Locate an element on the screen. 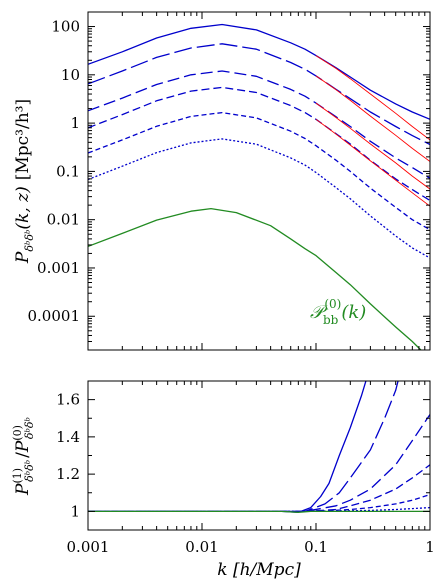 Image resolution: width=436 pixels, height=585 pixels. bottom-x-tick-labels: 0.001 0.01 0.1 1 is located at coordinates (251, 547).